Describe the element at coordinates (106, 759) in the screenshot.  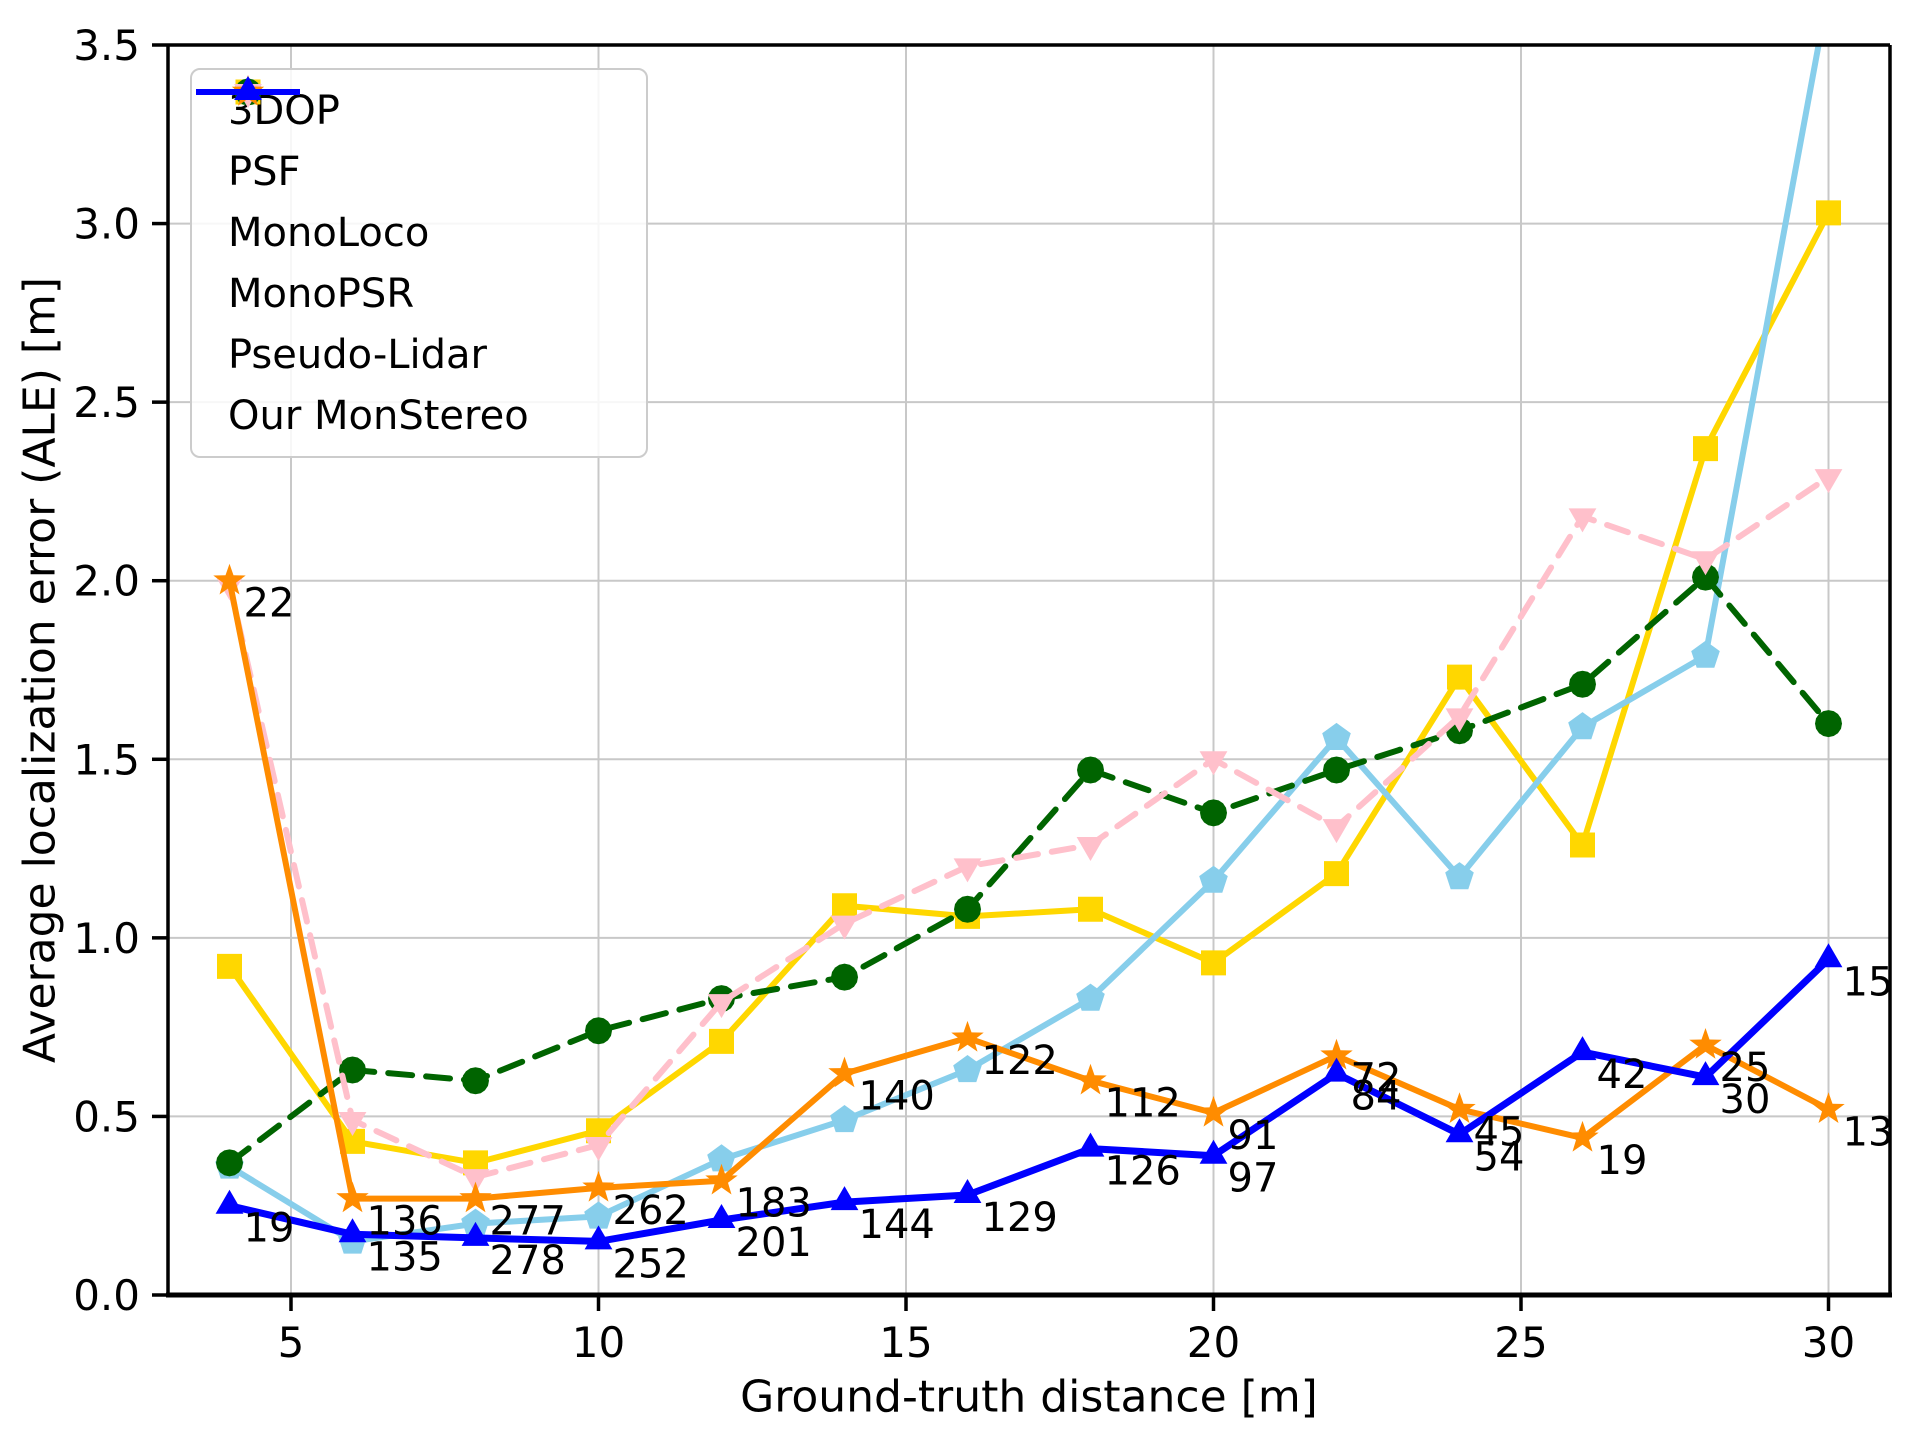
I see `y-tick-label: 1.5` at that location.